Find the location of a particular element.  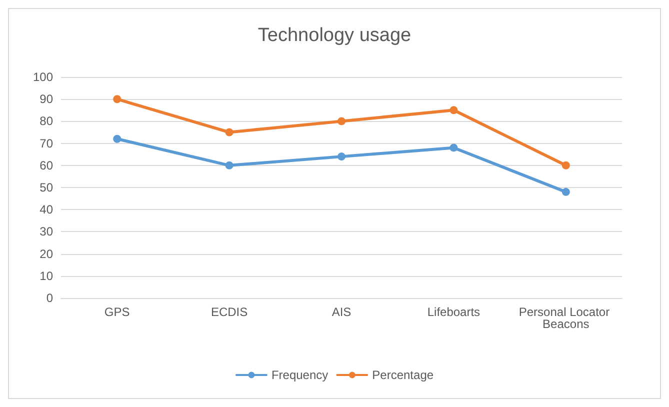

y-tick-label: 100 is located at coordinates (43, 77).